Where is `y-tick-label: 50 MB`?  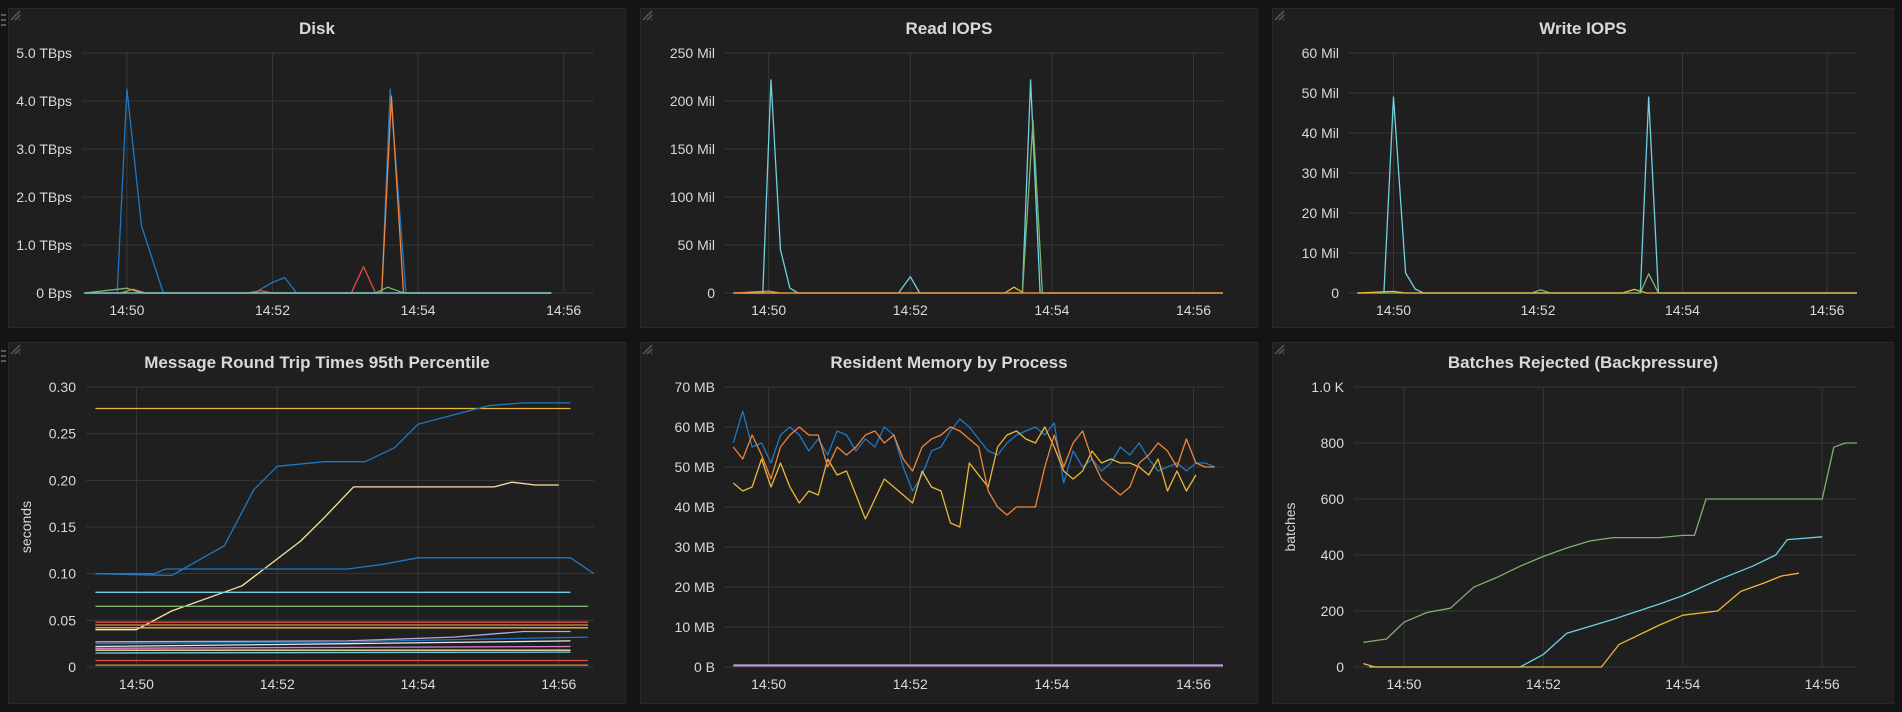
y-tick-label: 50 MB is located at coordinates (695, 467).